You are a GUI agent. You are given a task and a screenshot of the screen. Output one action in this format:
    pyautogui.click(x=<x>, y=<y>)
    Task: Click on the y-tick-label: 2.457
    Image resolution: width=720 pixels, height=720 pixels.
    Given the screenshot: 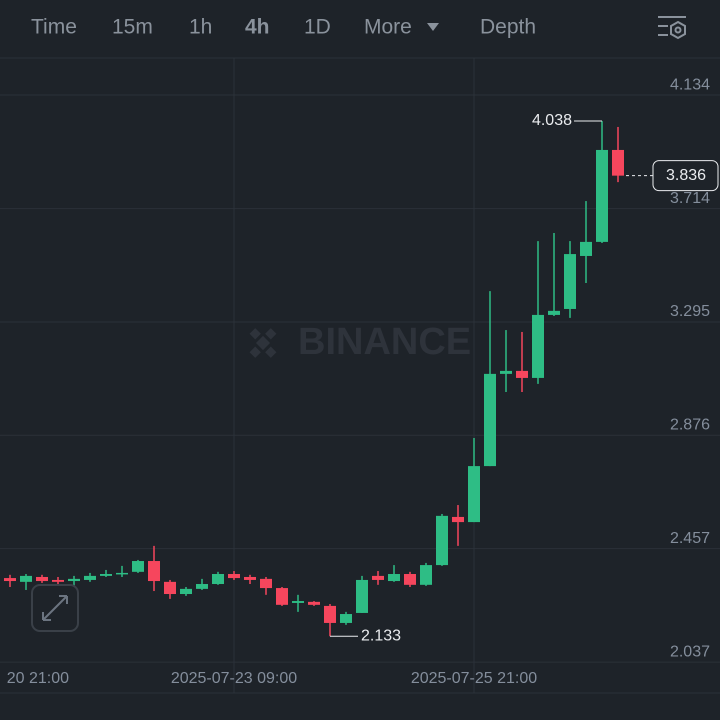 What is the action you would take?
    pyautogui.click(x=690, y=538)
    